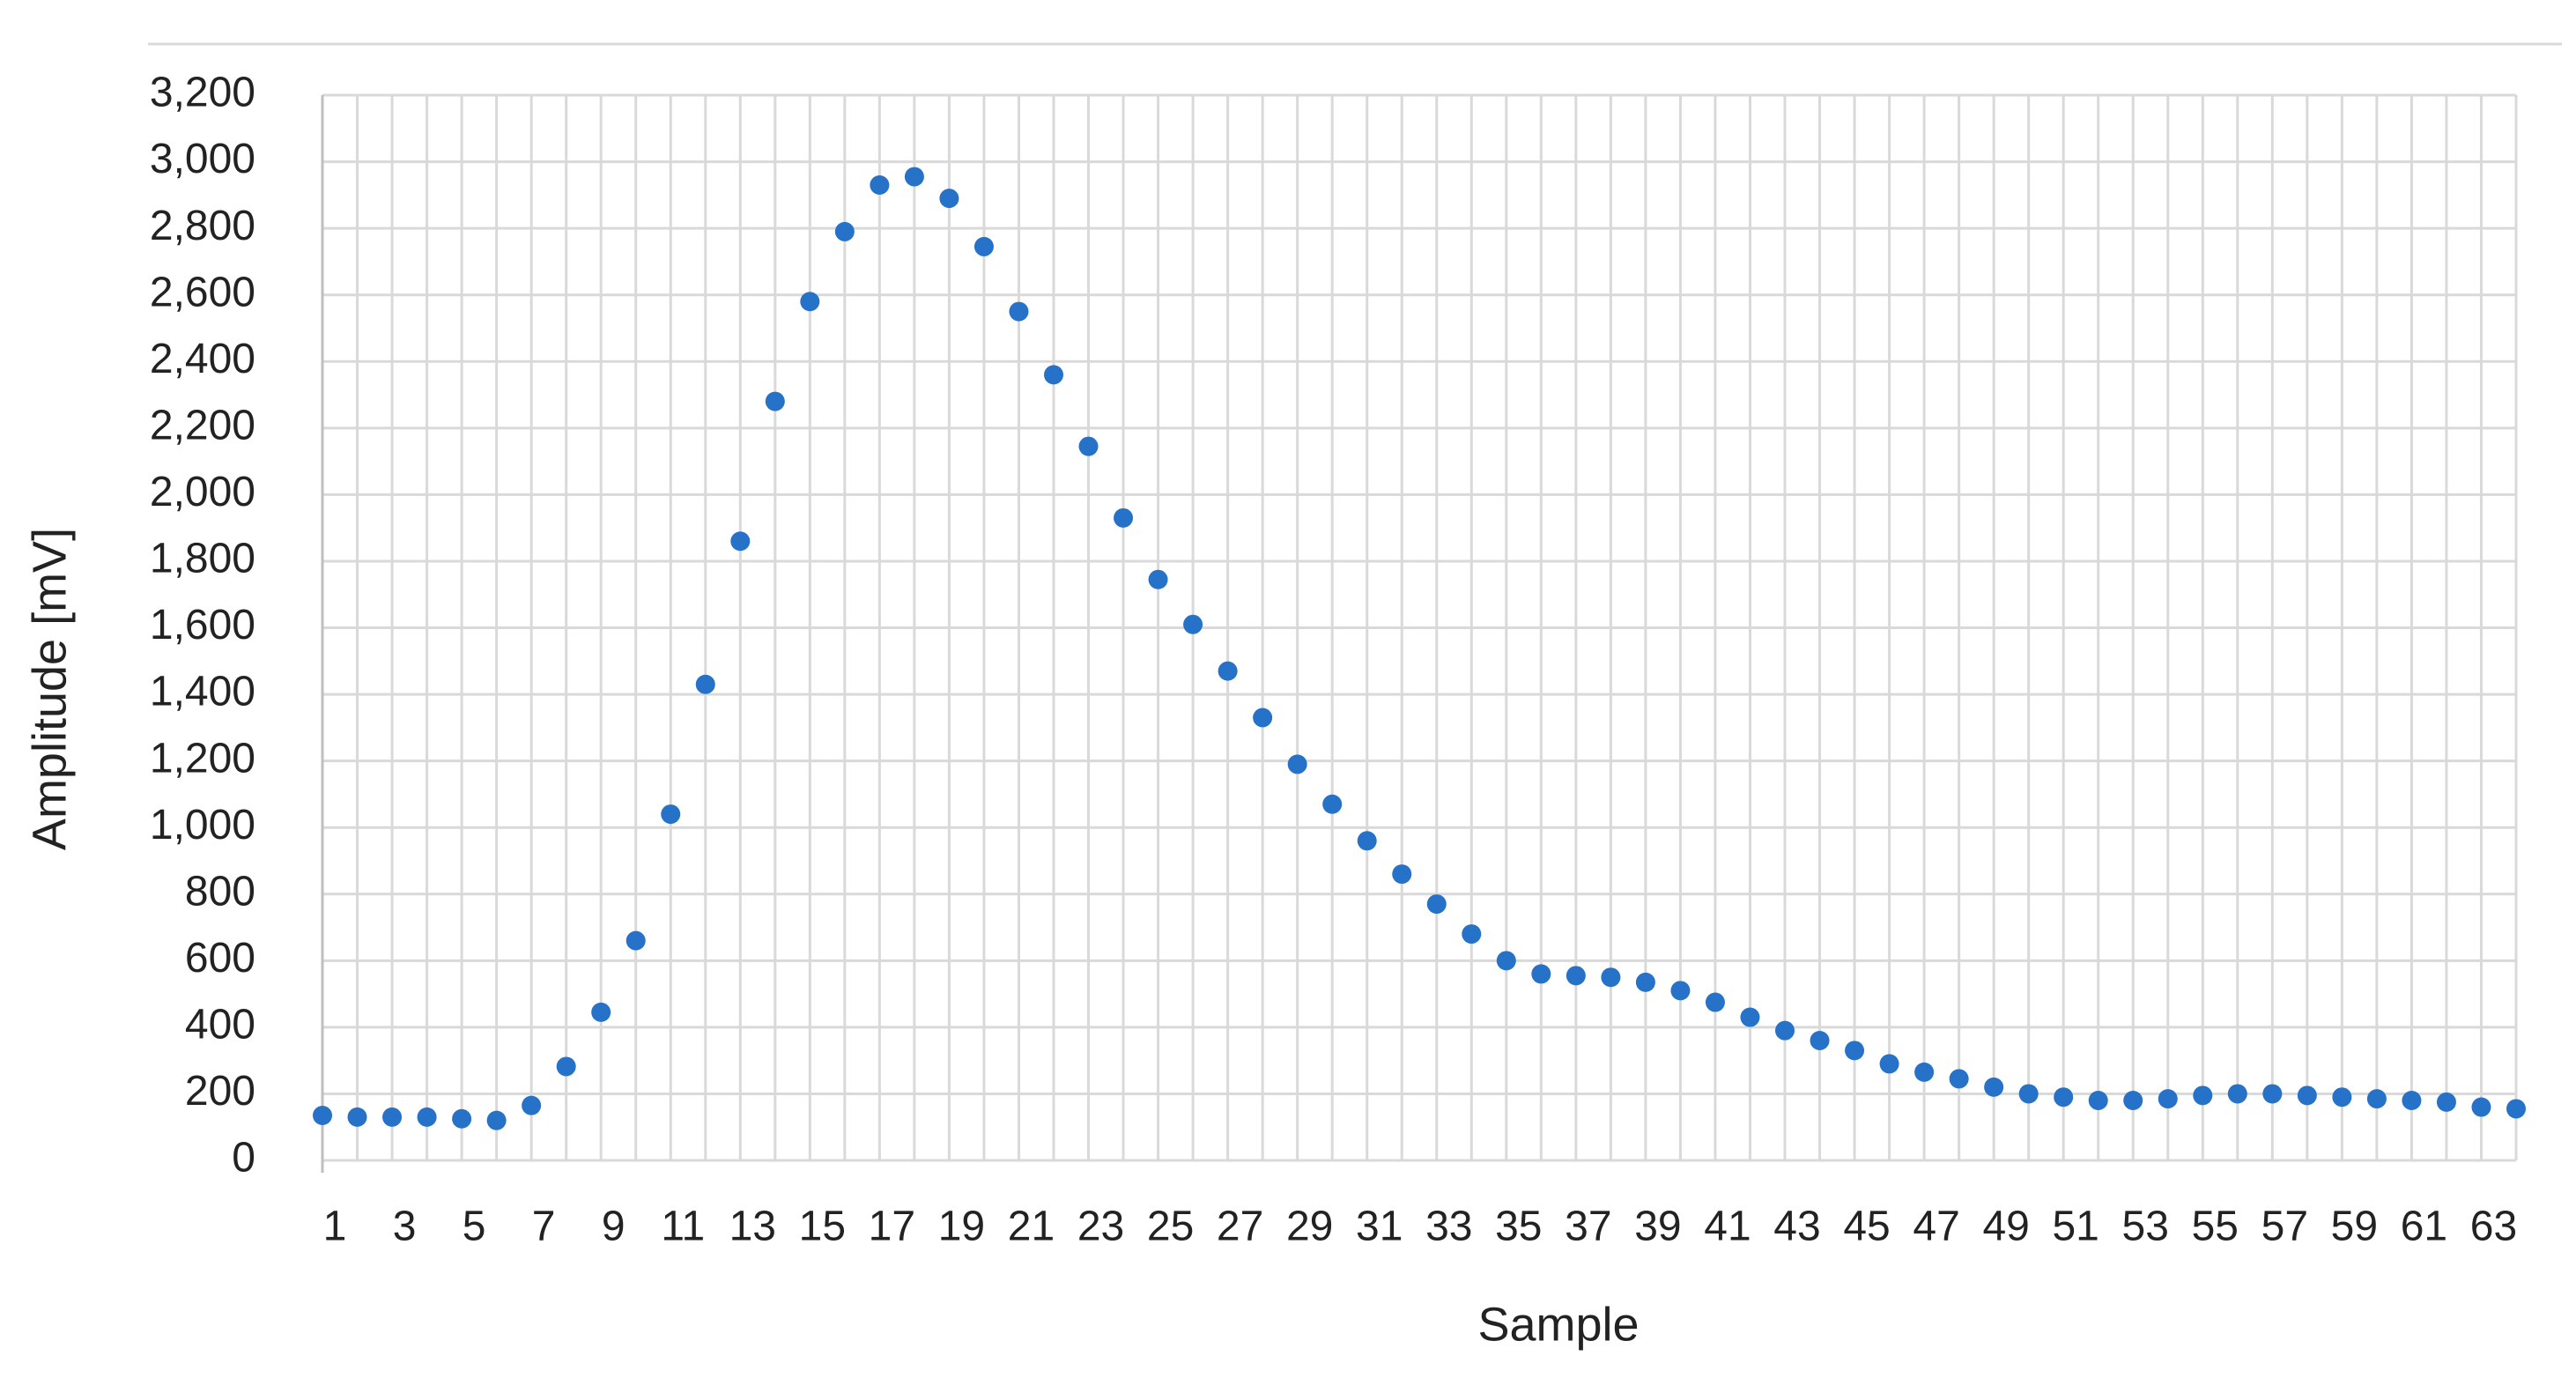  What do you see at coordinates (1449, 1227) in the screenshot?
I see `x-tick-label: 33` at bounding box center [1449, 1227].